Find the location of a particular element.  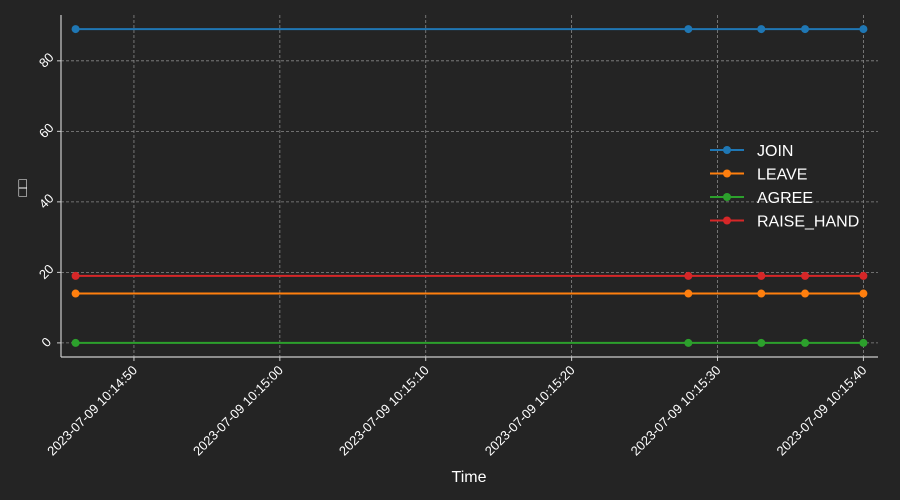

y-tick-label: 80 is located at coordinates (46, 60).